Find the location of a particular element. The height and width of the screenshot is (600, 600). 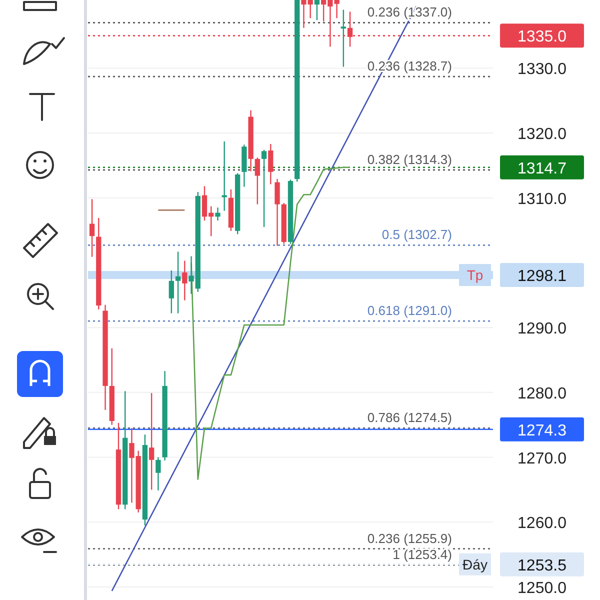

annotation: Đáy is located at coordinates (475, 564).